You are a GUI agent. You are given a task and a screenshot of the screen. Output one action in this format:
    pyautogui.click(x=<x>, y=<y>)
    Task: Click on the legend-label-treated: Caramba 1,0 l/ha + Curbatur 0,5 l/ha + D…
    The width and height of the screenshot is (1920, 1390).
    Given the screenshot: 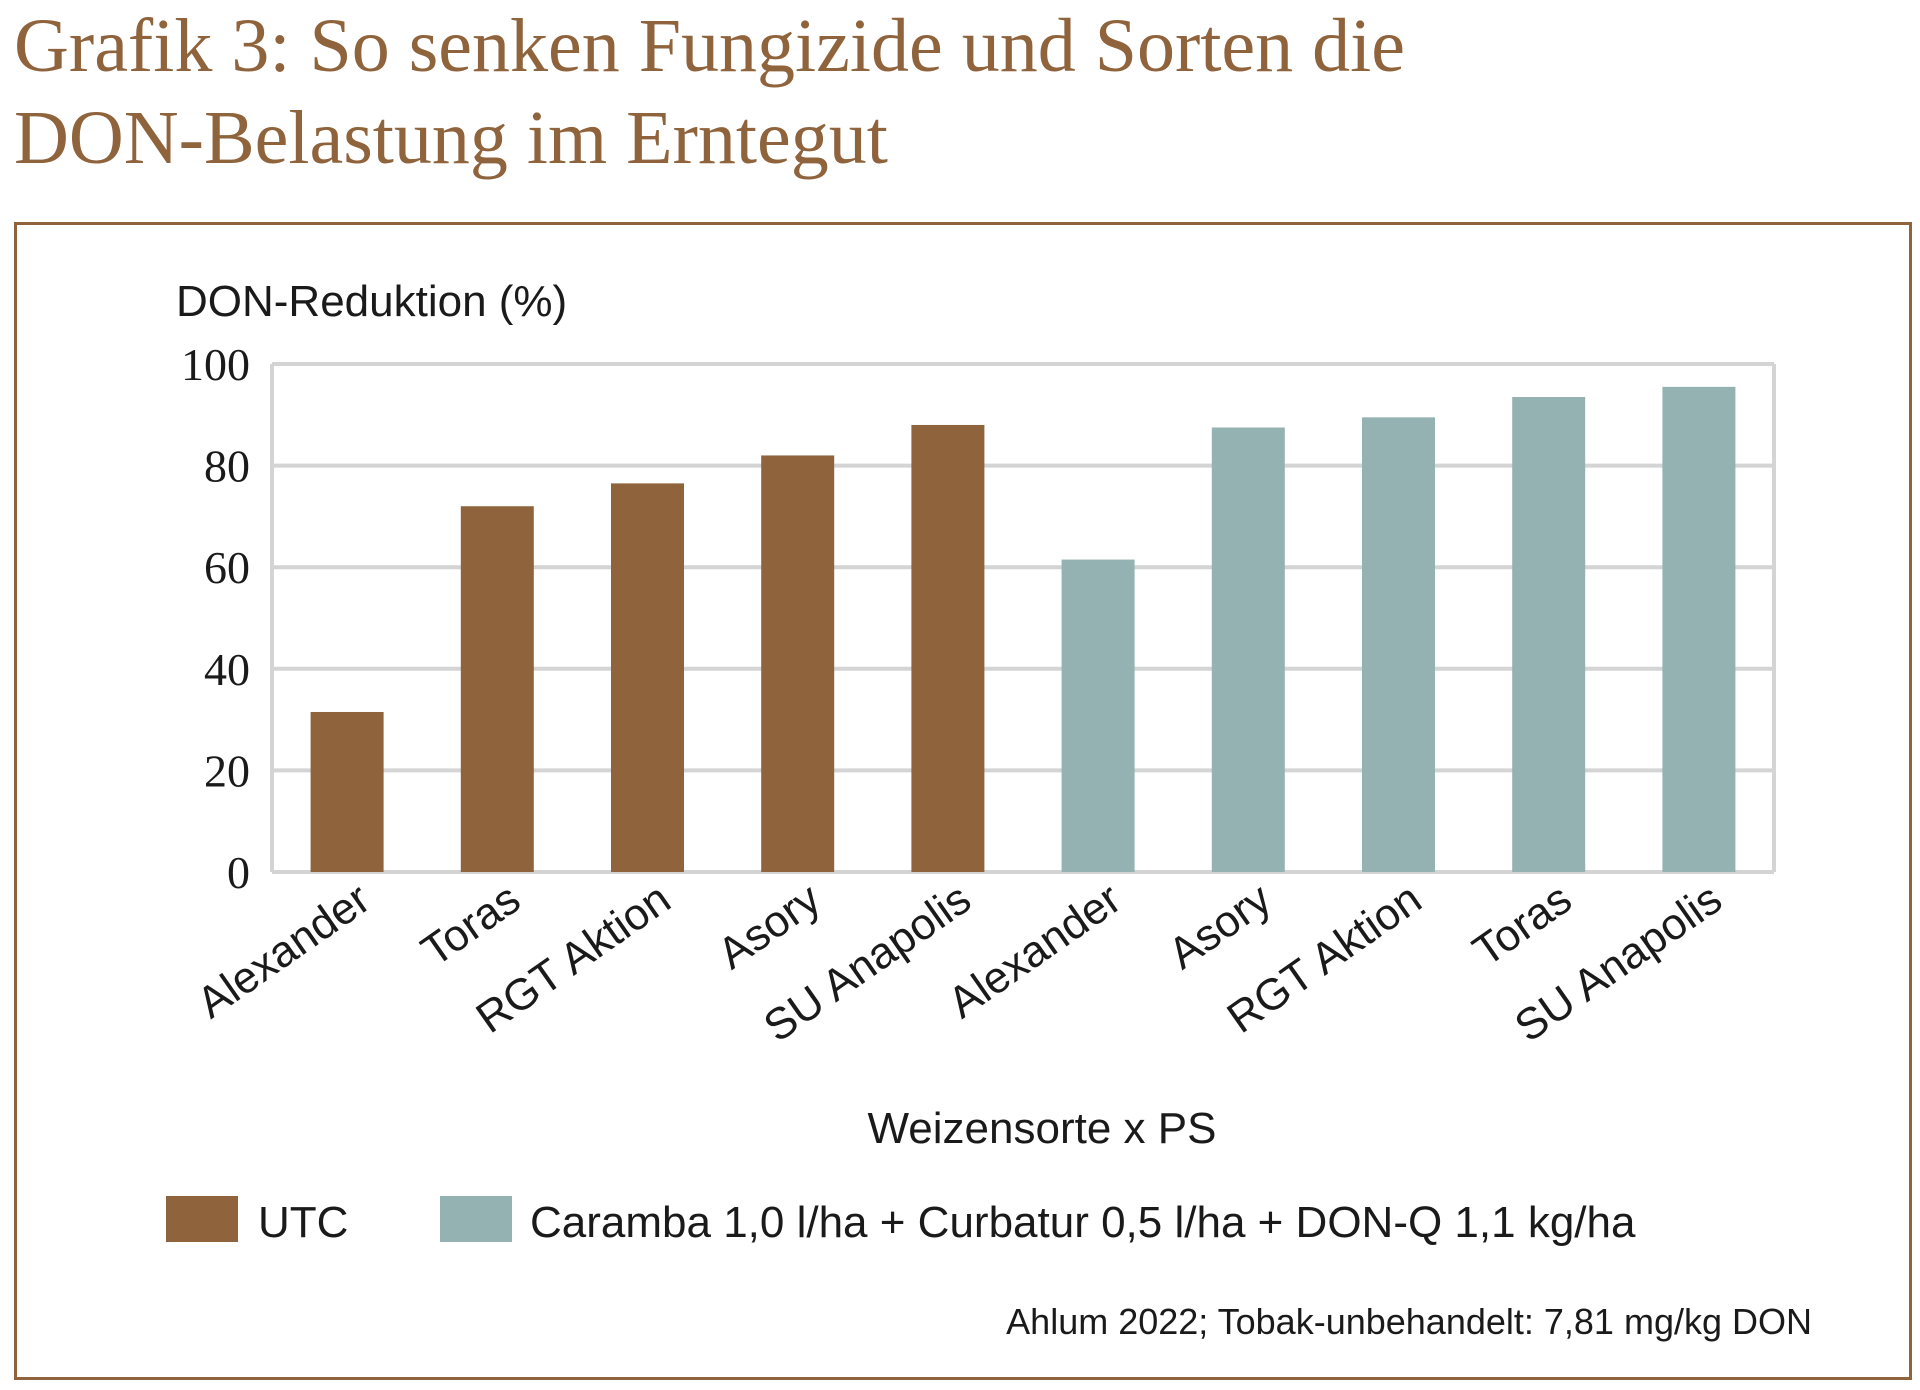 What is the action you would take?
    pyautogui.click(x=1083, y=1222)
    